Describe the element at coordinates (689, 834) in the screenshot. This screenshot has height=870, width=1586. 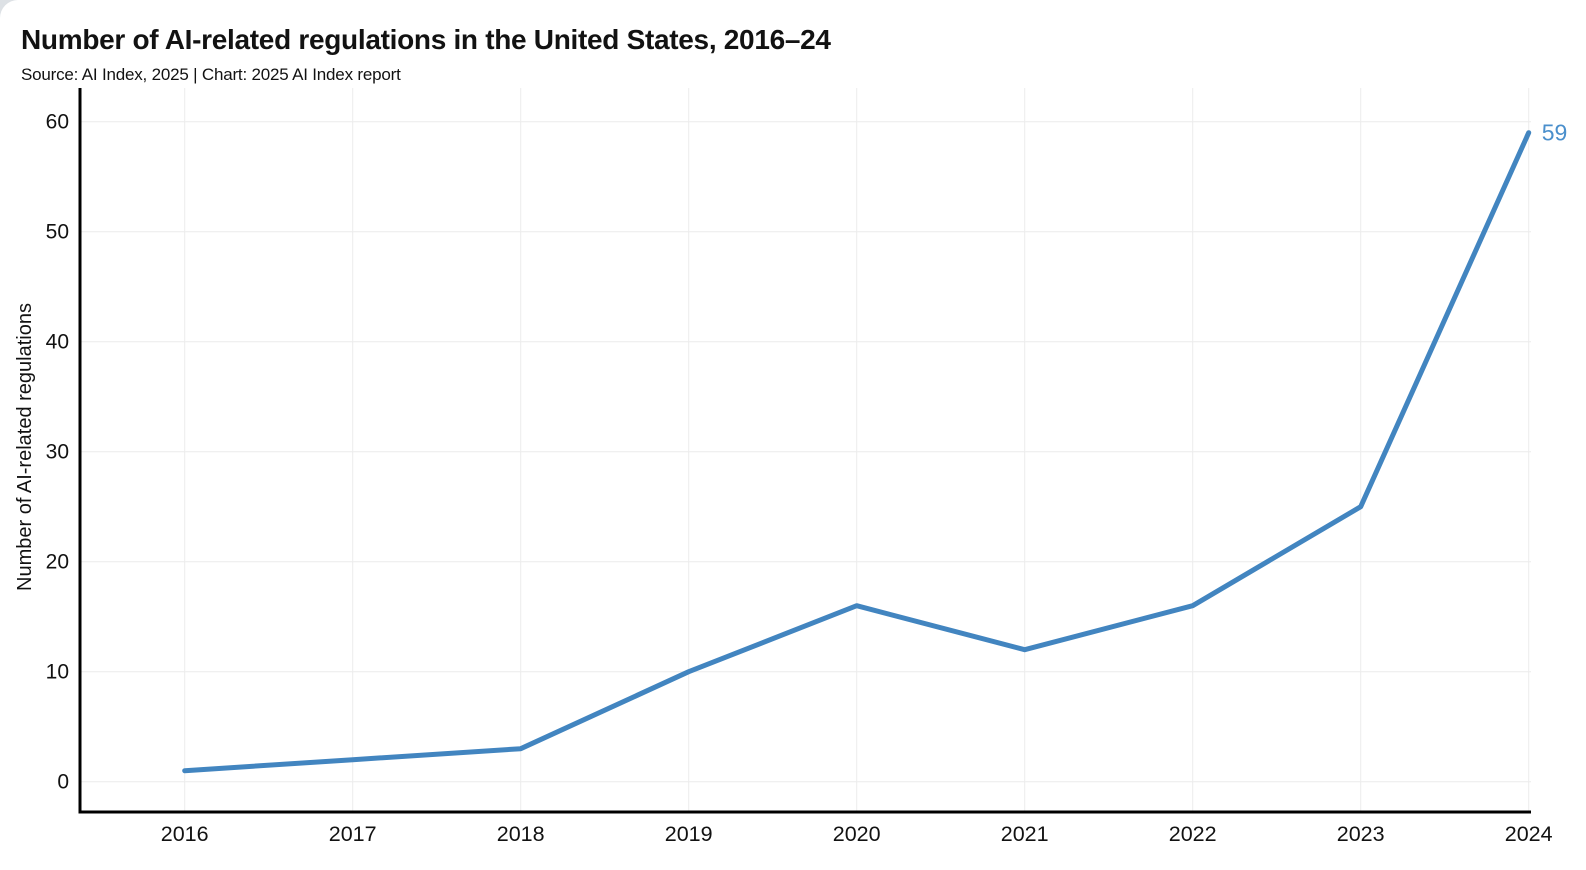
I see `x-tick-label: 2019` at that location.